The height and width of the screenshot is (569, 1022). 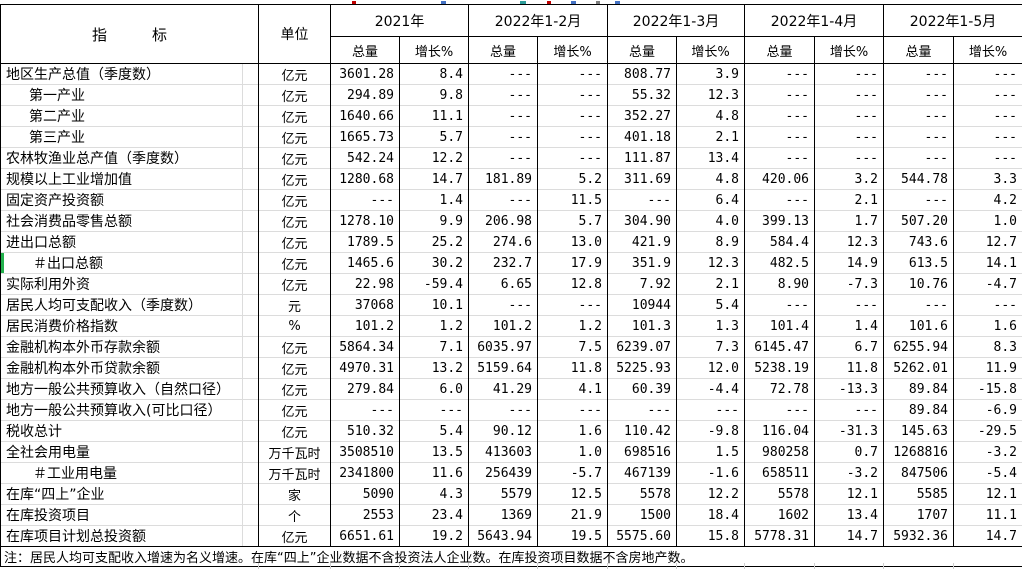 What do you see at coordinates (573, 515) in the screenshot?
I see `value-cell: 21.9` at bounding box center [573, 515].